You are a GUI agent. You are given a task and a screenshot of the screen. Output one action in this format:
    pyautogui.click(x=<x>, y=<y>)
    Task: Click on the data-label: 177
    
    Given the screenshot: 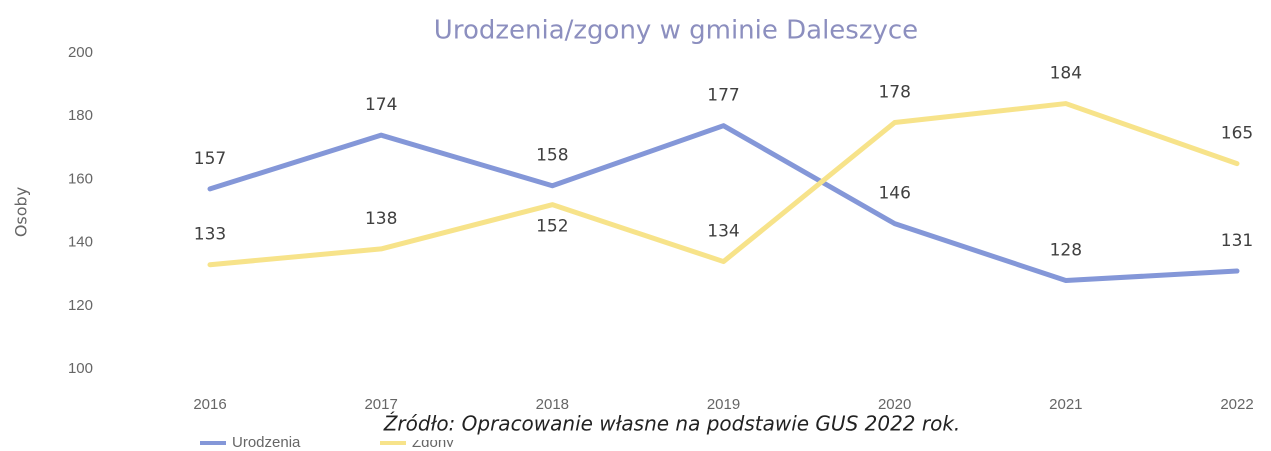 What is the action you would take?
    pyautogui.click(x=723, y=96)
    